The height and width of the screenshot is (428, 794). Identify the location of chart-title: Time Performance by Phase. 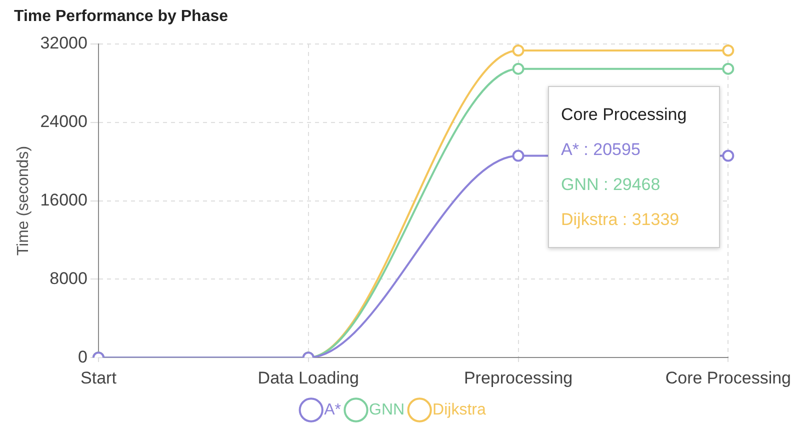
(121, 17).